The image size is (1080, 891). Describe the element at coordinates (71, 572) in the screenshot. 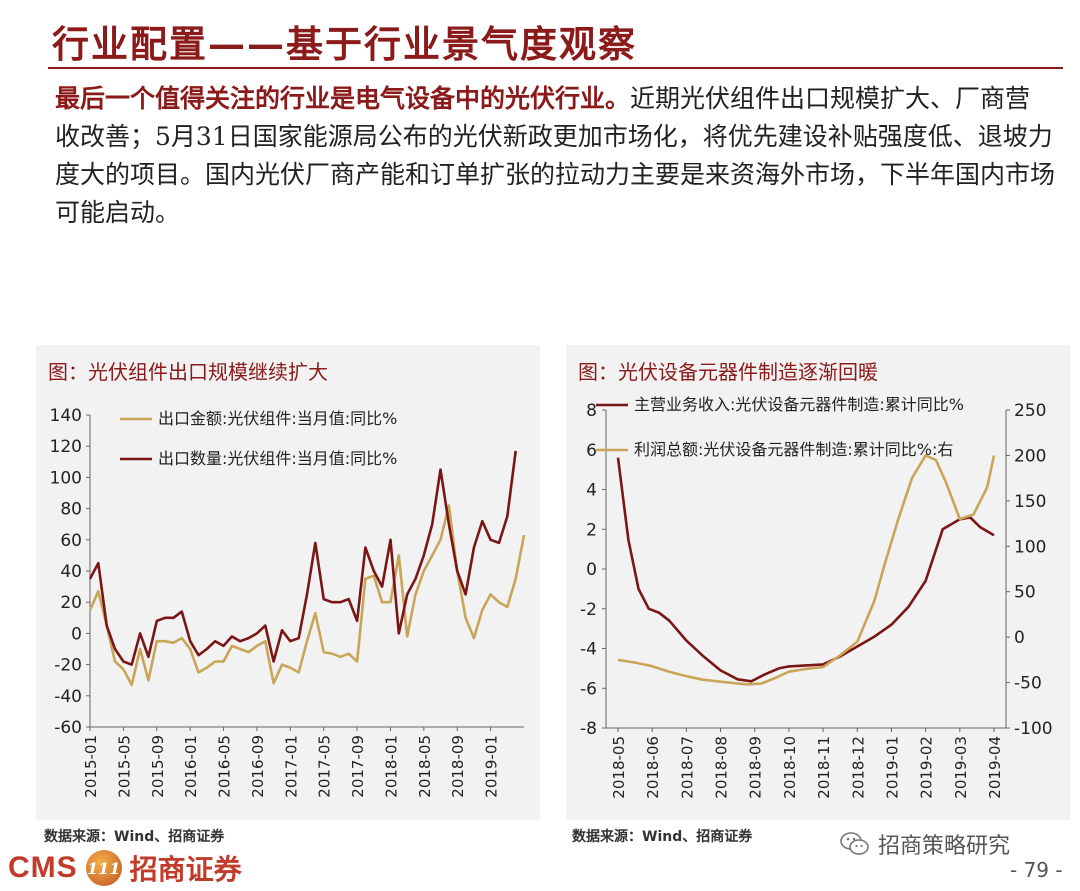

I see `y-tick-label: 40` at that location.